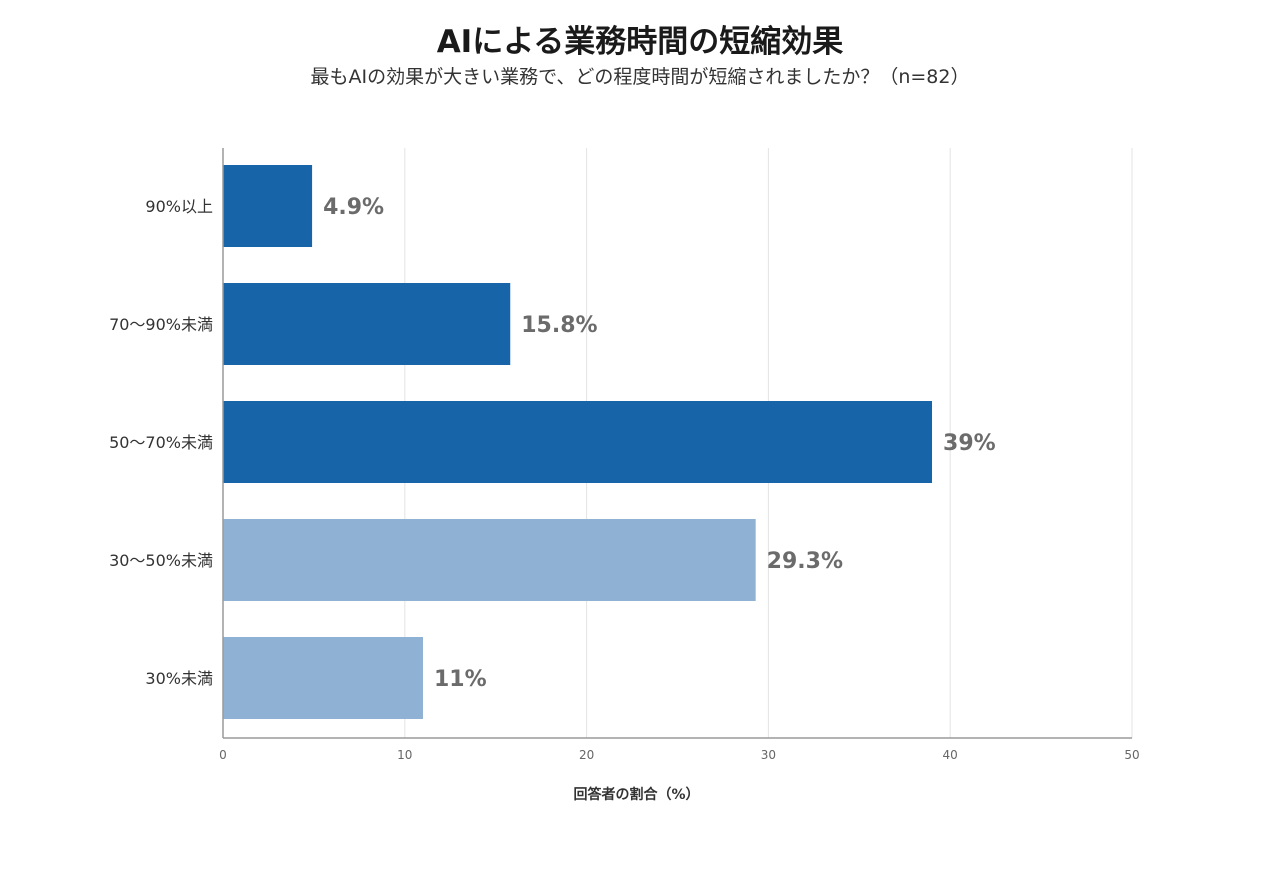 The image size is (1280, 886). Describe the element at coordinates (586, 755) in the screenshot. I see `x-tick-label: 20` at that location.